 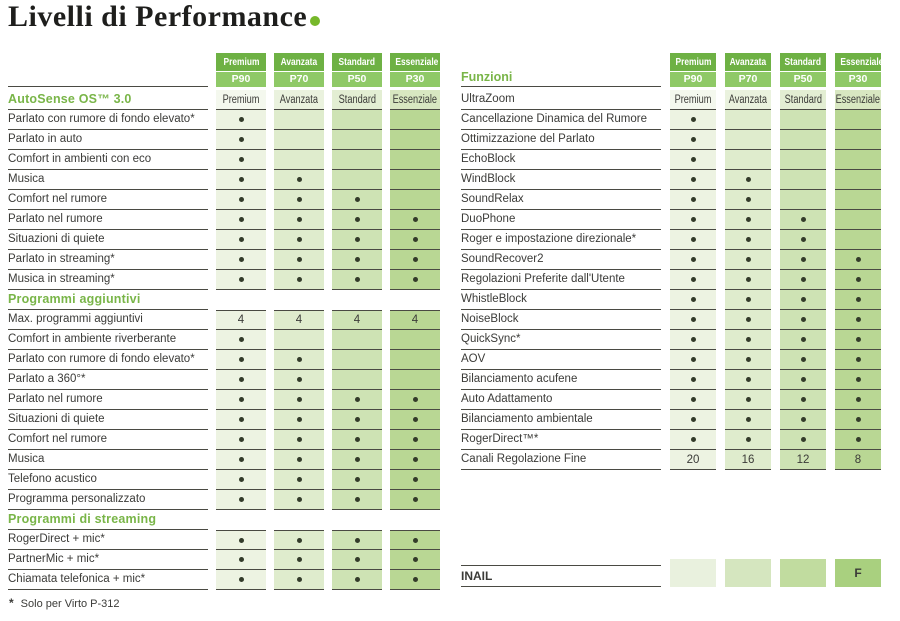 I want to click on table-row: RogerDirect™*, so click(x=671, y=440).